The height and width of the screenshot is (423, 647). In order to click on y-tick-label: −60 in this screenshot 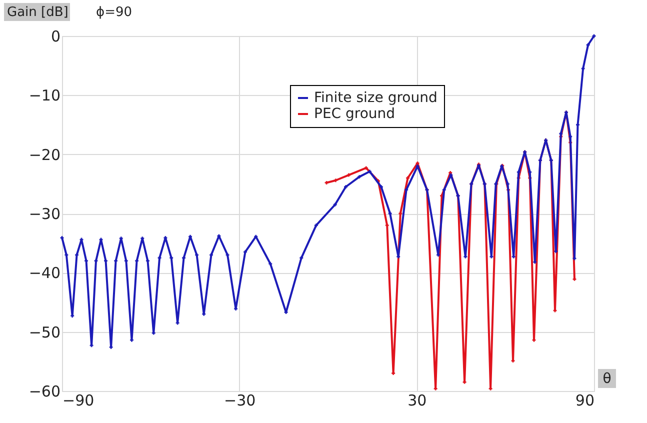, I will do `click(44, 391)`.